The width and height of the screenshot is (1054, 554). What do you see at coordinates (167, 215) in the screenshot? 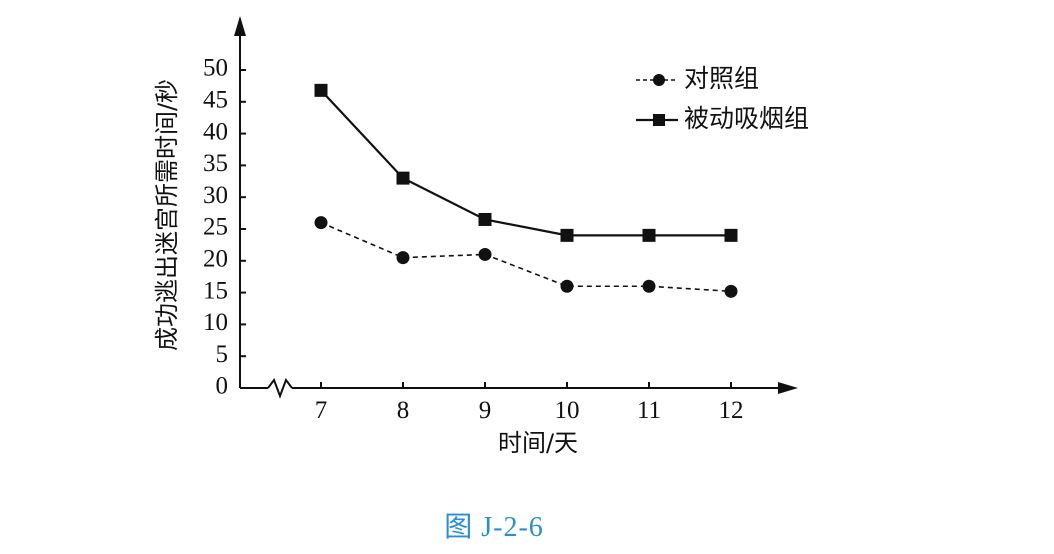
I see `y-axis-title: 成功逃出迷宫所需时间/秒` at bounding box center [167, 215].